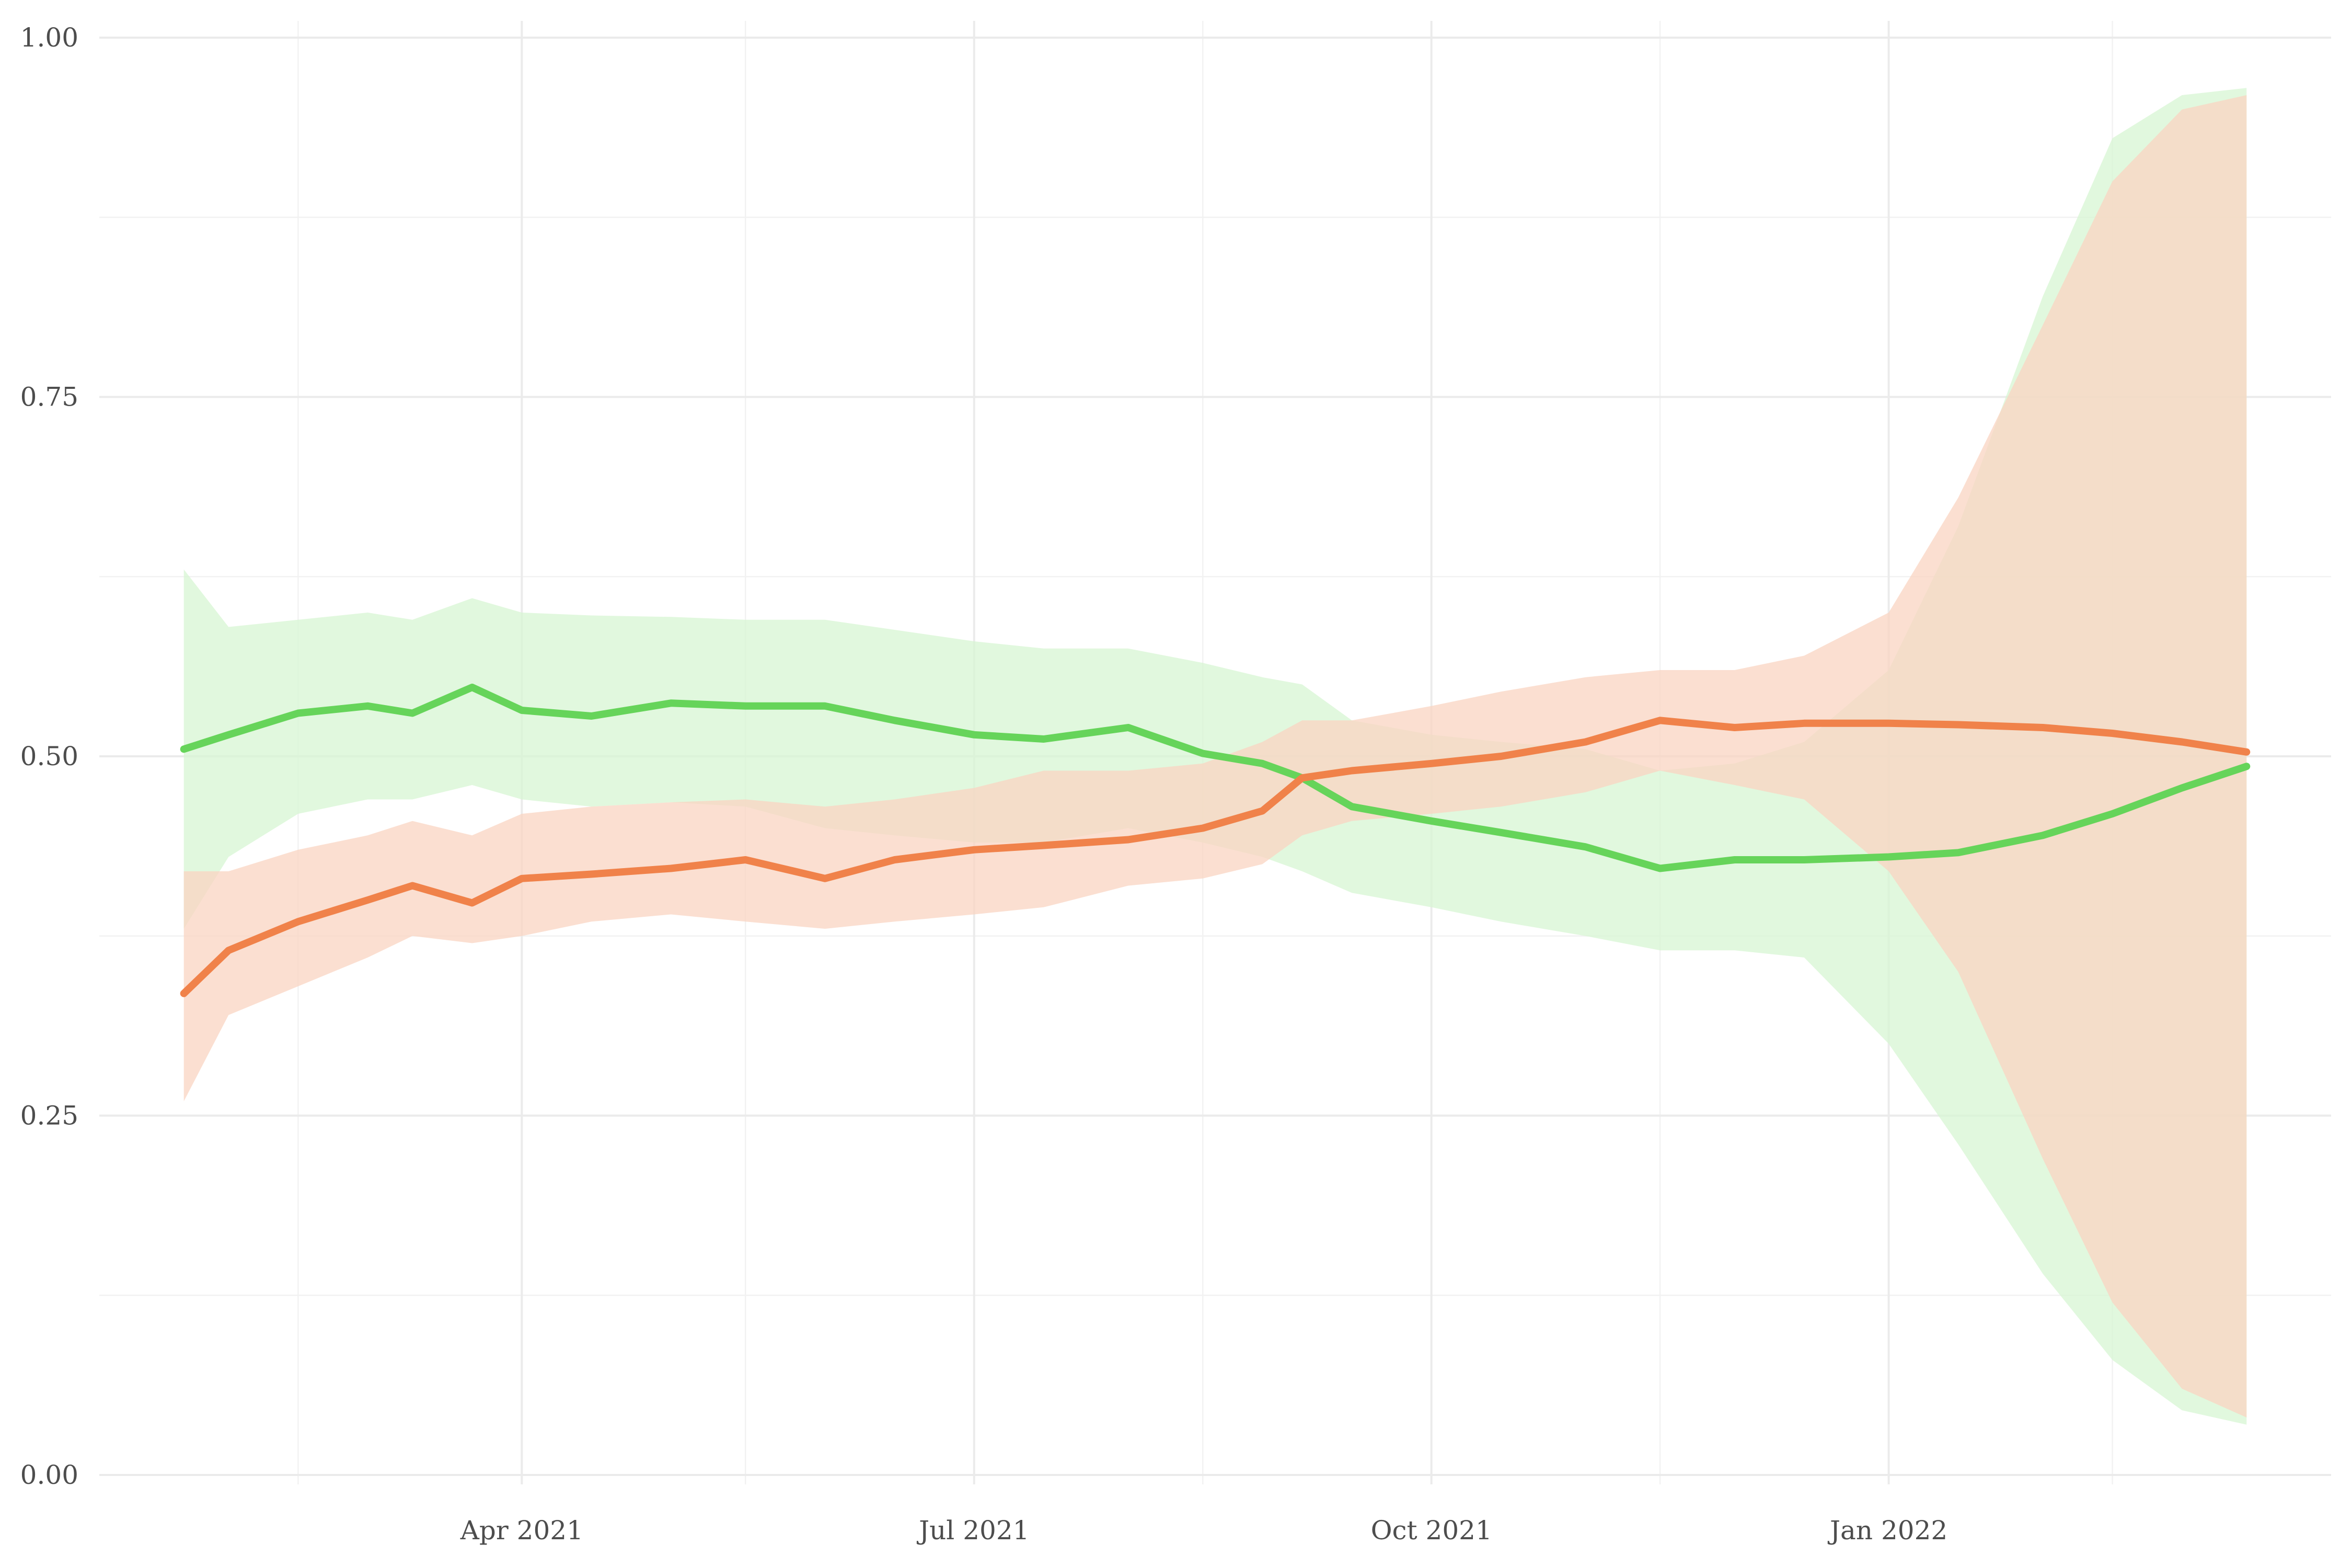 This screenshot has height=1568, width=2352. Describe the element at coordinates (49, 37) in the screenshot. I see `y-tick-label: 1.00` at that location.